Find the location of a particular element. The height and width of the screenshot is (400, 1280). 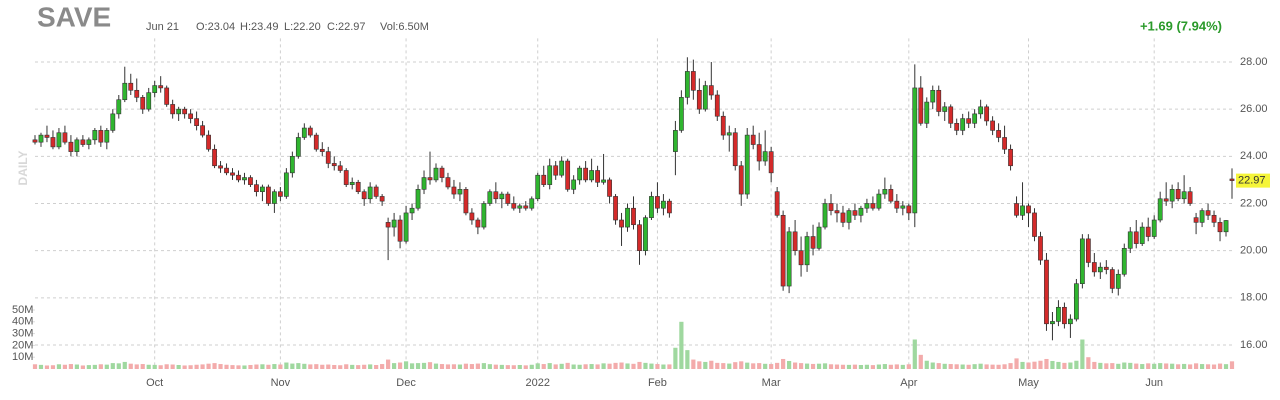

x-tick-label: Nov is located at coordinates (281, 383).